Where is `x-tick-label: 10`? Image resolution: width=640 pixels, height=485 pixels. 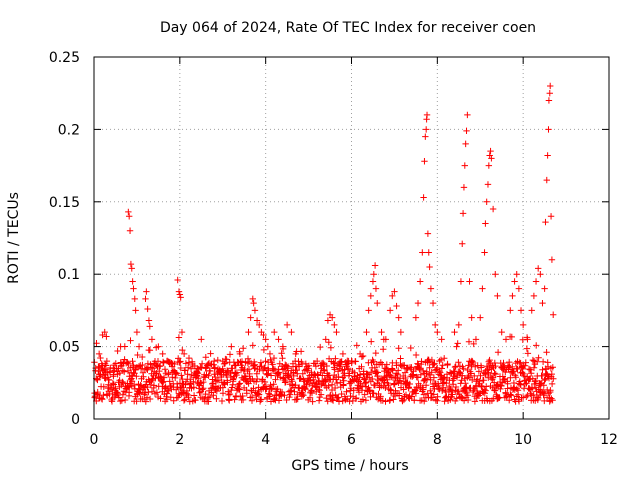 x-tick-label: 10 is located at coordinates (523, 440).